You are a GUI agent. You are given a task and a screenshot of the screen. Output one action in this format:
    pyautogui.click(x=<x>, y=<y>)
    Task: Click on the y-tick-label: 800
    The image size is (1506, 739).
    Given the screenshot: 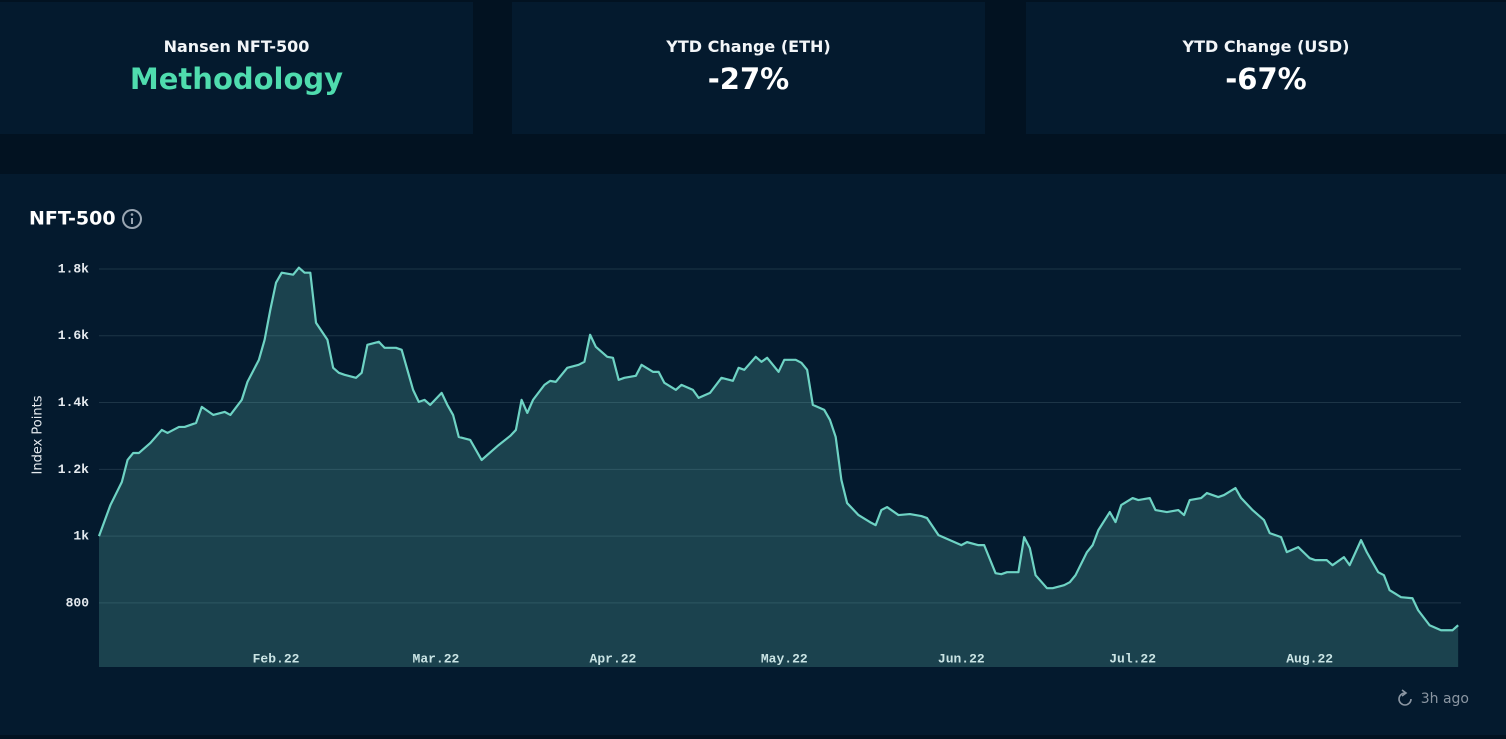 What is the action you would take?
    pyautogui.click(x=78, y=602)
    